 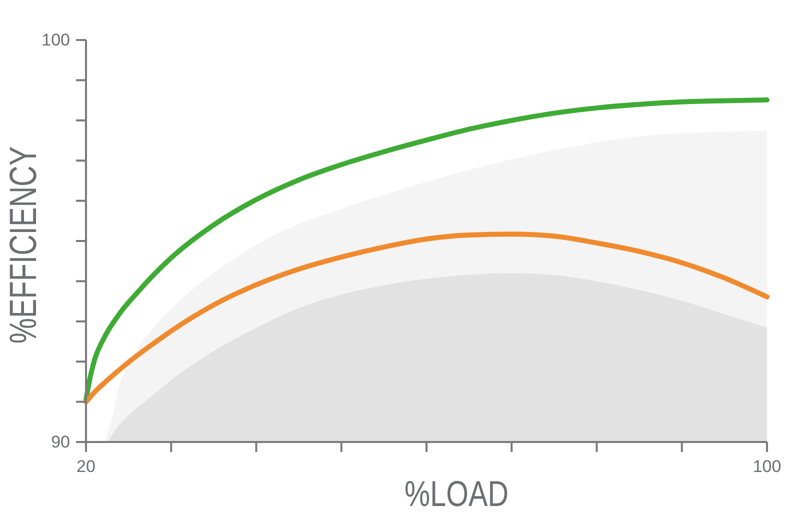 What do you see at coordinates (24, 245) in the screenshot?
I see `y-axis-title: %EFFICIENCY` at bounding box center [24, 245].